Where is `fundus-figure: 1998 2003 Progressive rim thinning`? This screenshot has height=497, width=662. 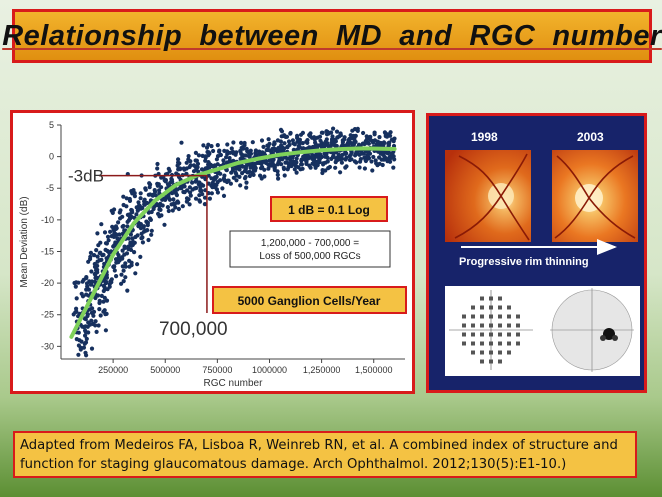 fundus-figure: 1998 2003 Progressive rim thinning is located at coordinates (542, 253).